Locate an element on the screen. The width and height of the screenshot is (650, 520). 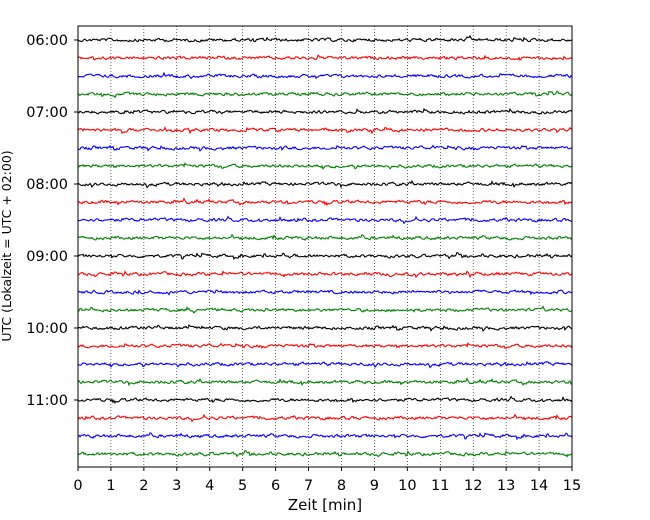
x-tick-label: 2 is located at coordinates (143, 486).